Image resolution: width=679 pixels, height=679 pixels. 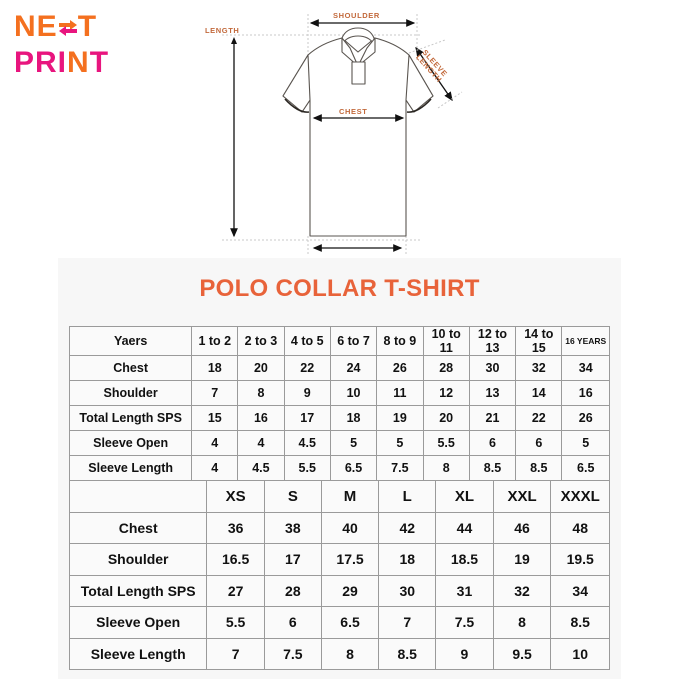 What do you see at coordinates (464, 559) in the screenshot?
I see `table-cell: 18.5` at bounding box center [464, 559].